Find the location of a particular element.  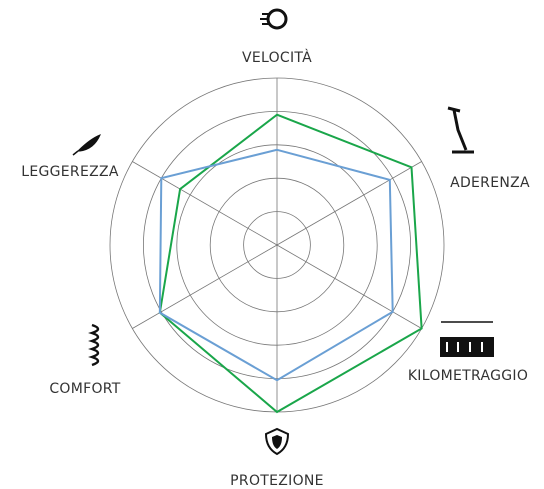

axis-label: KILOMETRAGGIO is located at coordinates (468, 376).